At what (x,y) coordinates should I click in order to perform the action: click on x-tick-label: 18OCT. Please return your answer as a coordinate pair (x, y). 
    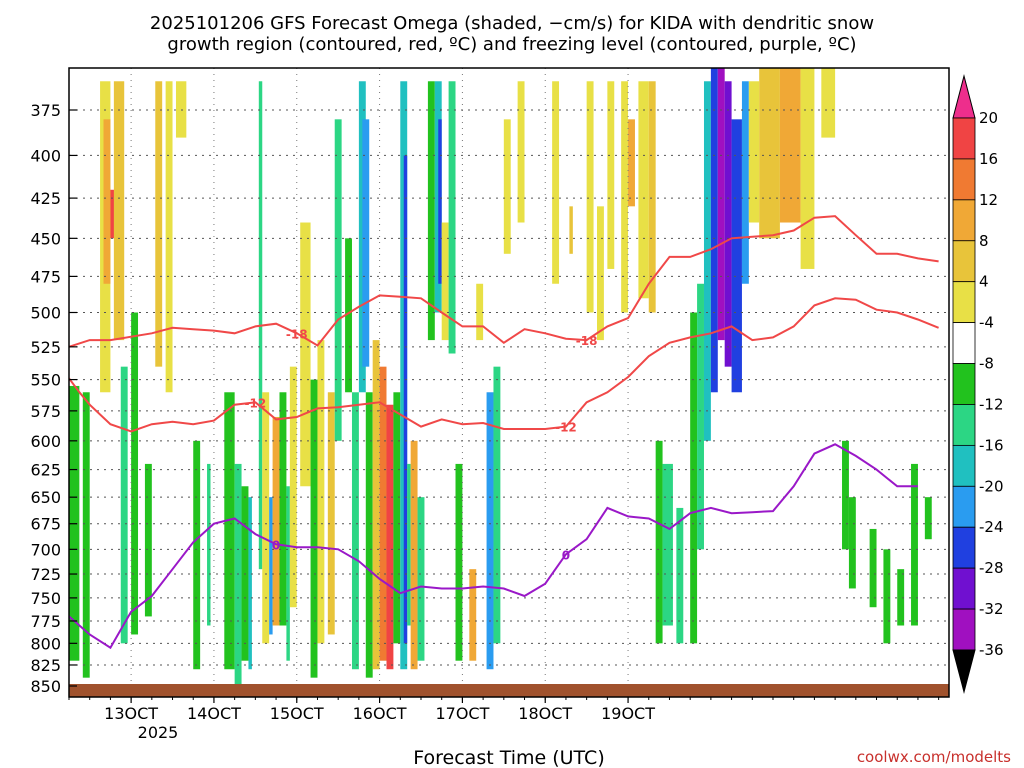
    Looking at the image, I should click on (545, 713).